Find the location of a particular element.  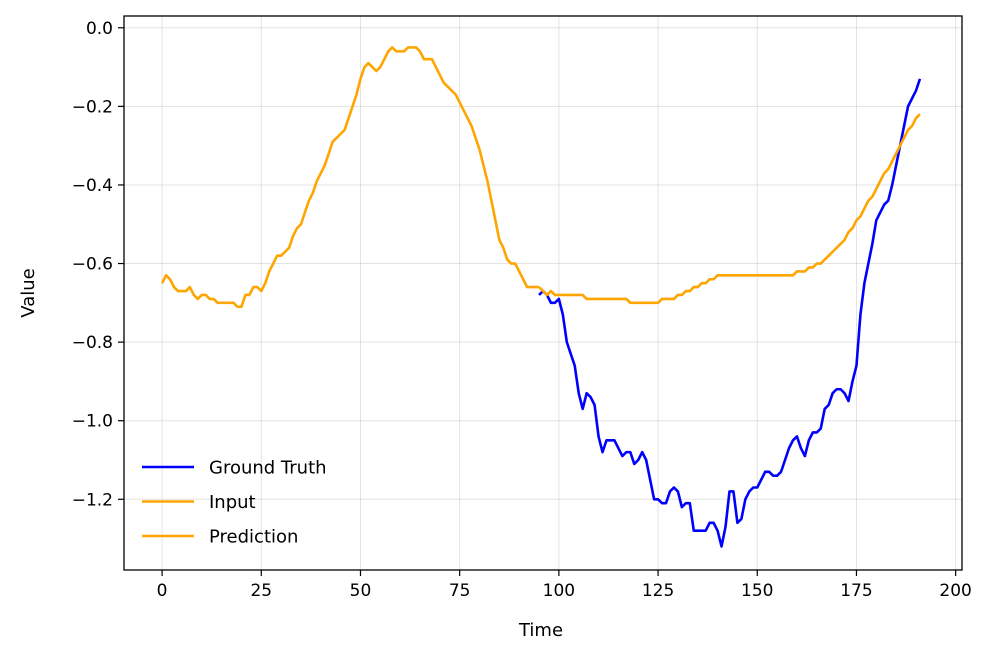

x-axis-ticks: 0 25 50 75 100 125 150 175 200 is located at coordinates (564, 585).